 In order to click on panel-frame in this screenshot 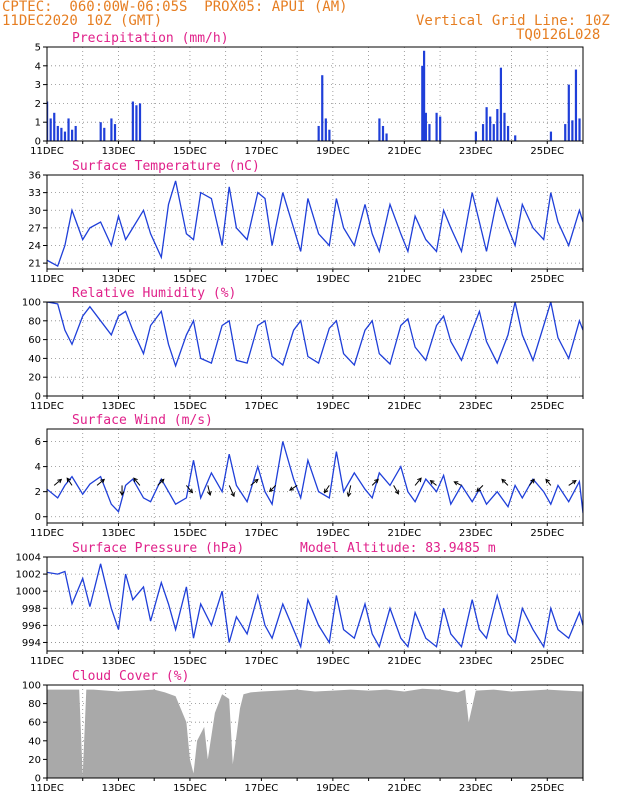, I will do `click(315, 604)`.